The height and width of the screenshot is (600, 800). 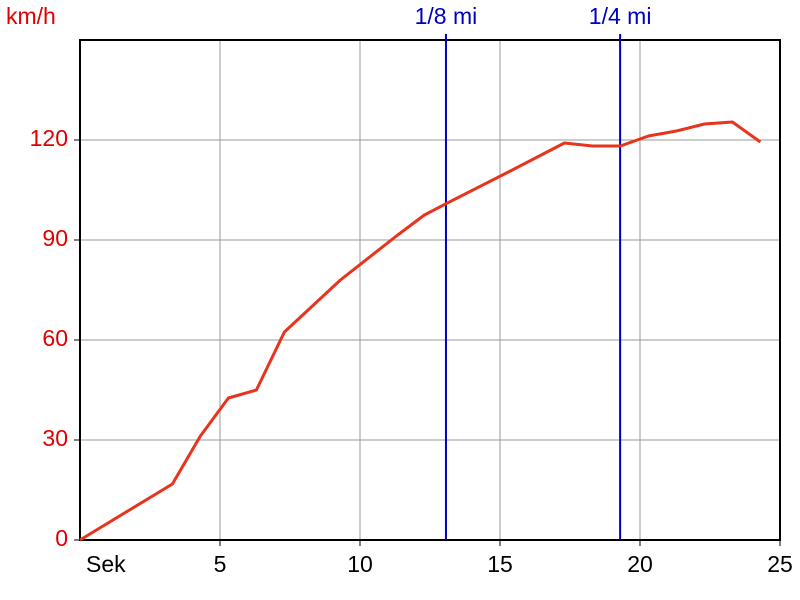 I want to click on x-tick-label: 5, so click(x=220, y=564).